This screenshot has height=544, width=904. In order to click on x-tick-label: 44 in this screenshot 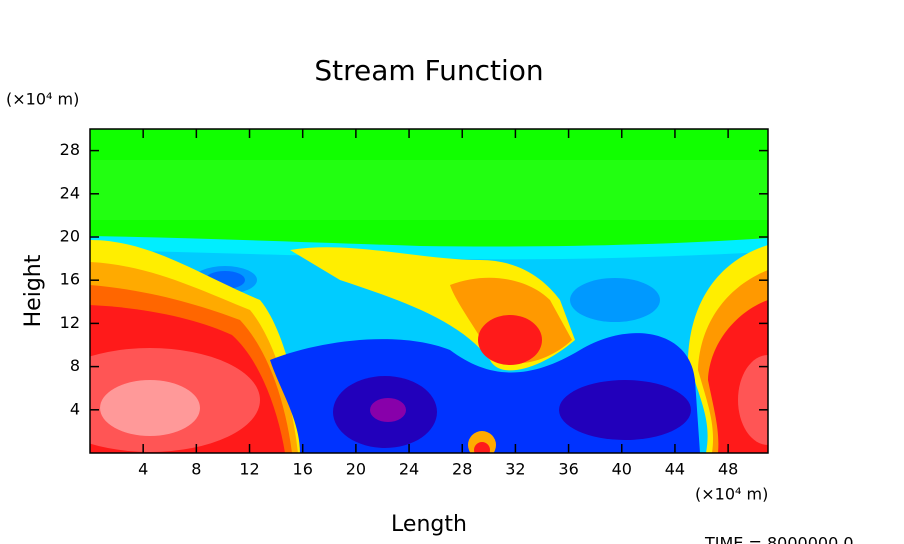, I will do `click(675, 469)`.